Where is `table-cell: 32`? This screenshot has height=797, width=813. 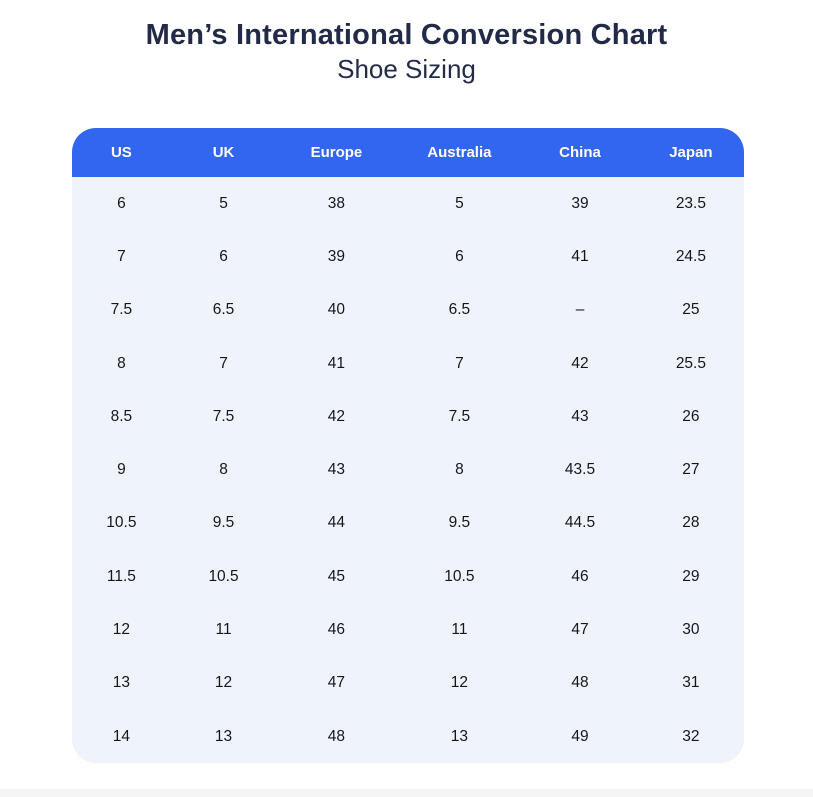 table-cell: 32 is located at coordinates (690, 736).